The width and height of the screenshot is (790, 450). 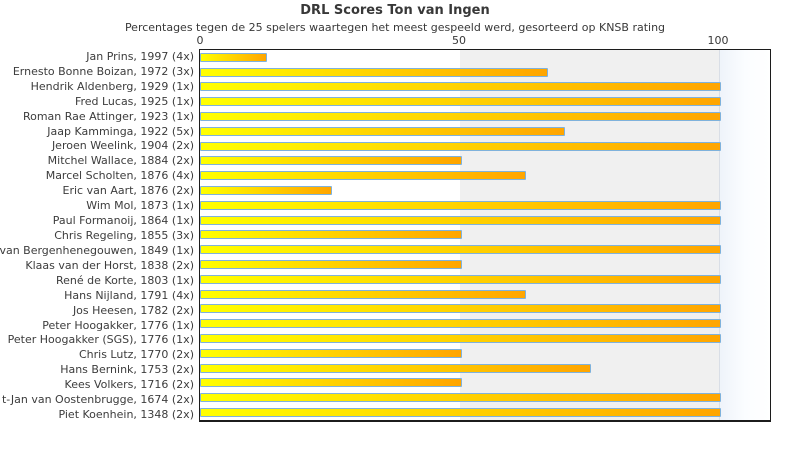 What do you see at coordinates (395, 40) in the screenshot?
I see `x-axis: 0 50 100` at bounding box center [395, 40].